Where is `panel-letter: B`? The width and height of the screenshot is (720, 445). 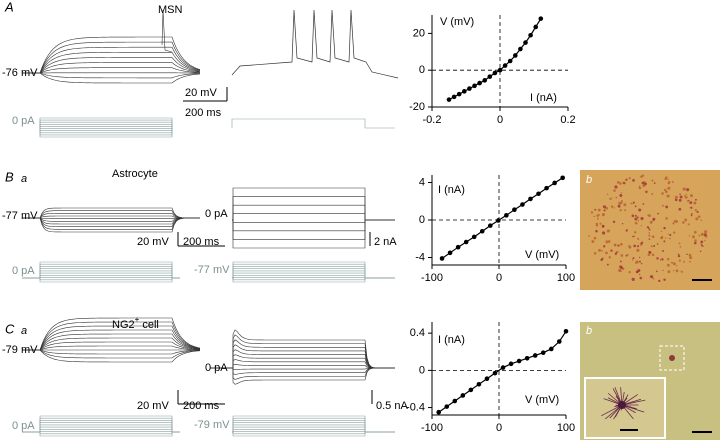
panel-letter: B is located at coordinates (9, 176).